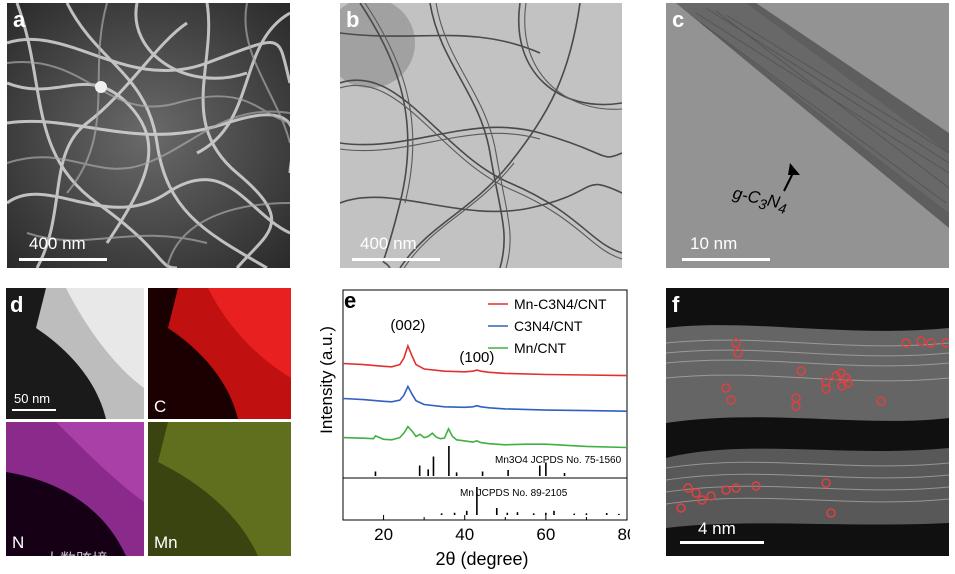 The height and width of the screenshot is (574, 955). I want to click on tem-nanotubes-image, so click(481, 135).